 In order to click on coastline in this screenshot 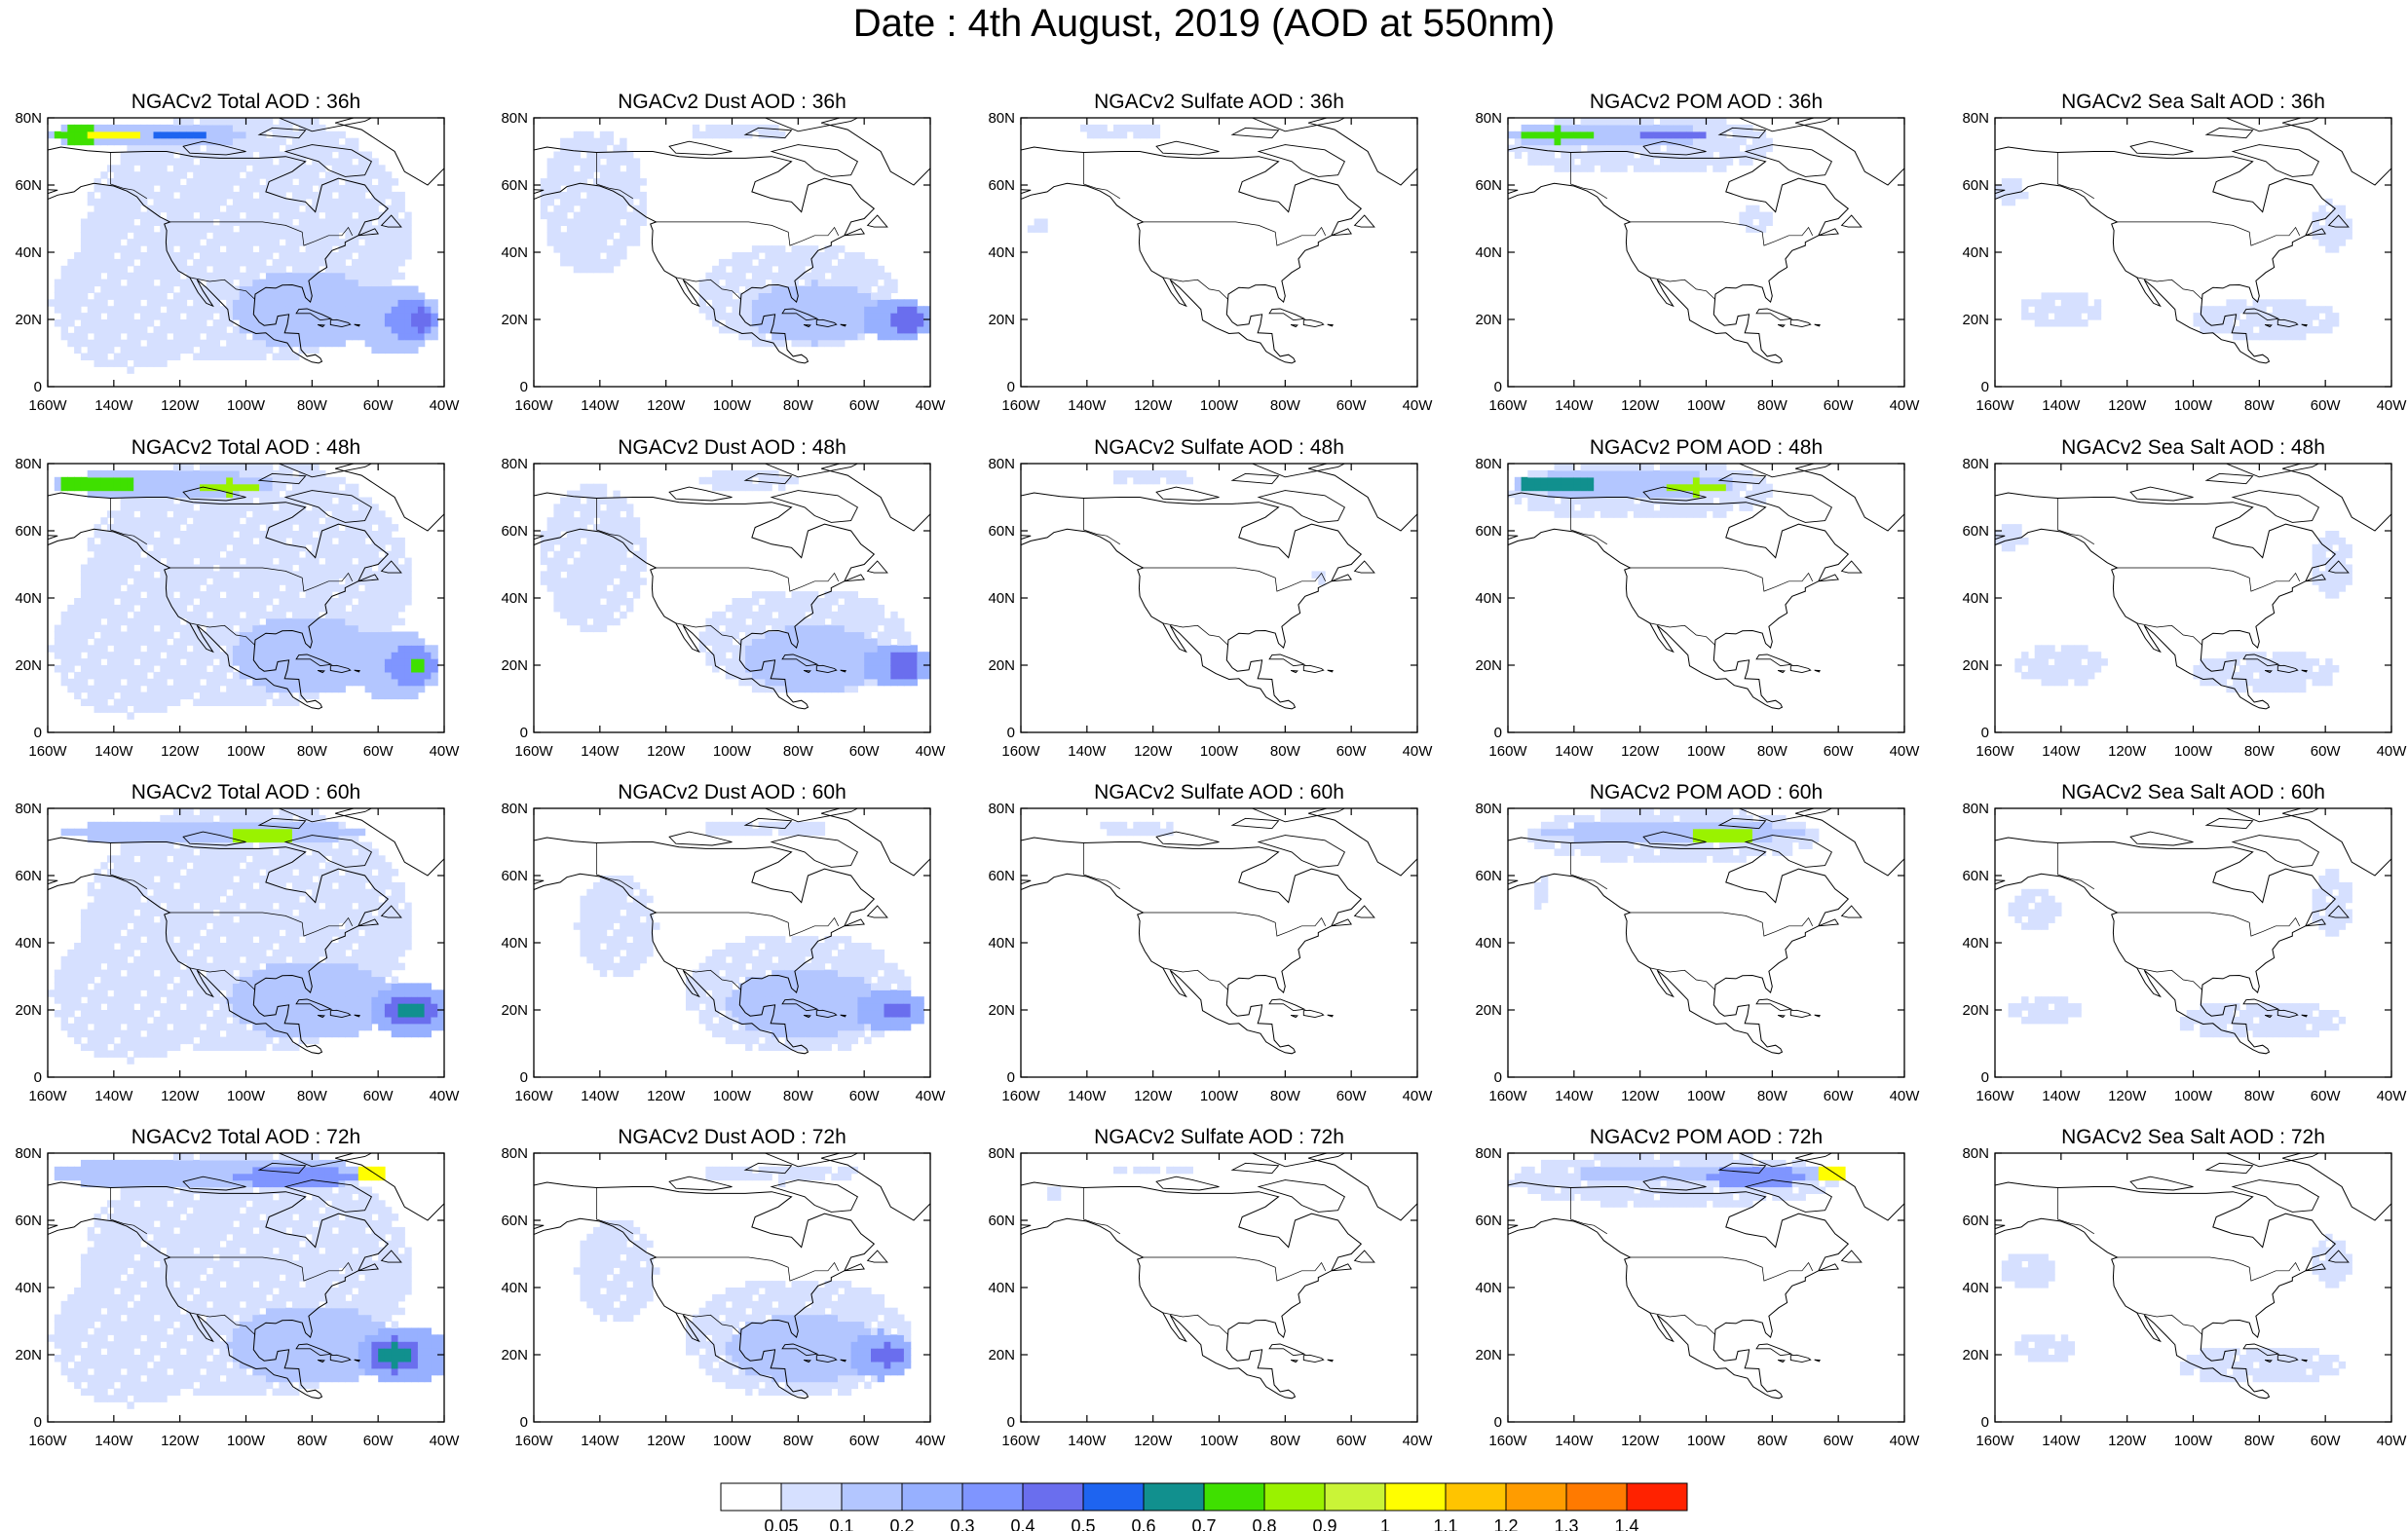, I will do `click(705, 255)`.